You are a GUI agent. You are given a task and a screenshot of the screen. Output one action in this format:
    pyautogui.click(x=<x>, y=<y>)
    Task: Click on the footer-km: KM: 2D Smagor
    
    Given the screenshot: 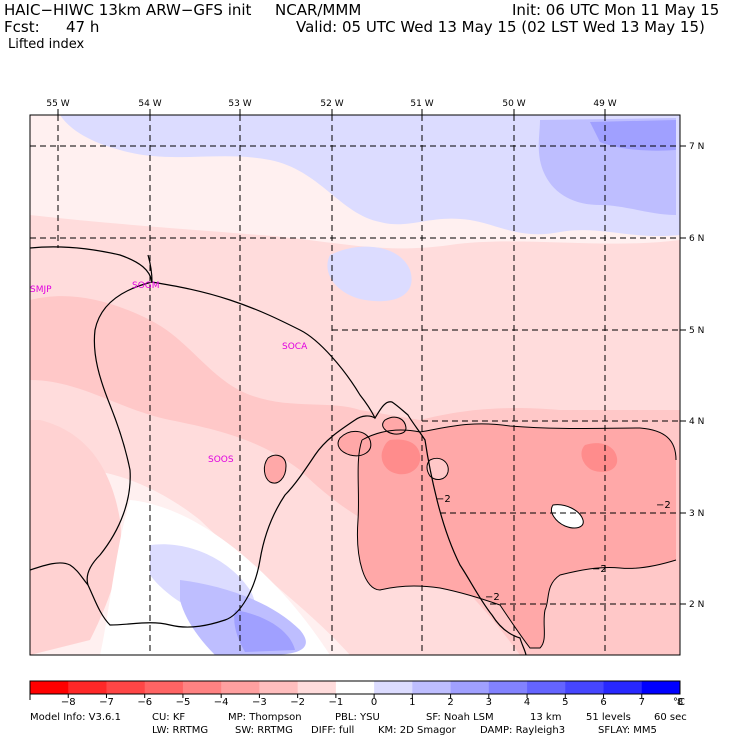 What is the action you would take?
    pyautogui.click(x=417, y=730)
    